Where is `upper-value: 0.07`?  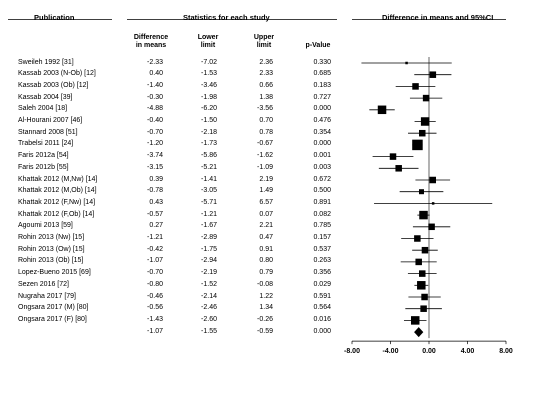
upper-value: 0.07 is located at coordinates (266, 214).